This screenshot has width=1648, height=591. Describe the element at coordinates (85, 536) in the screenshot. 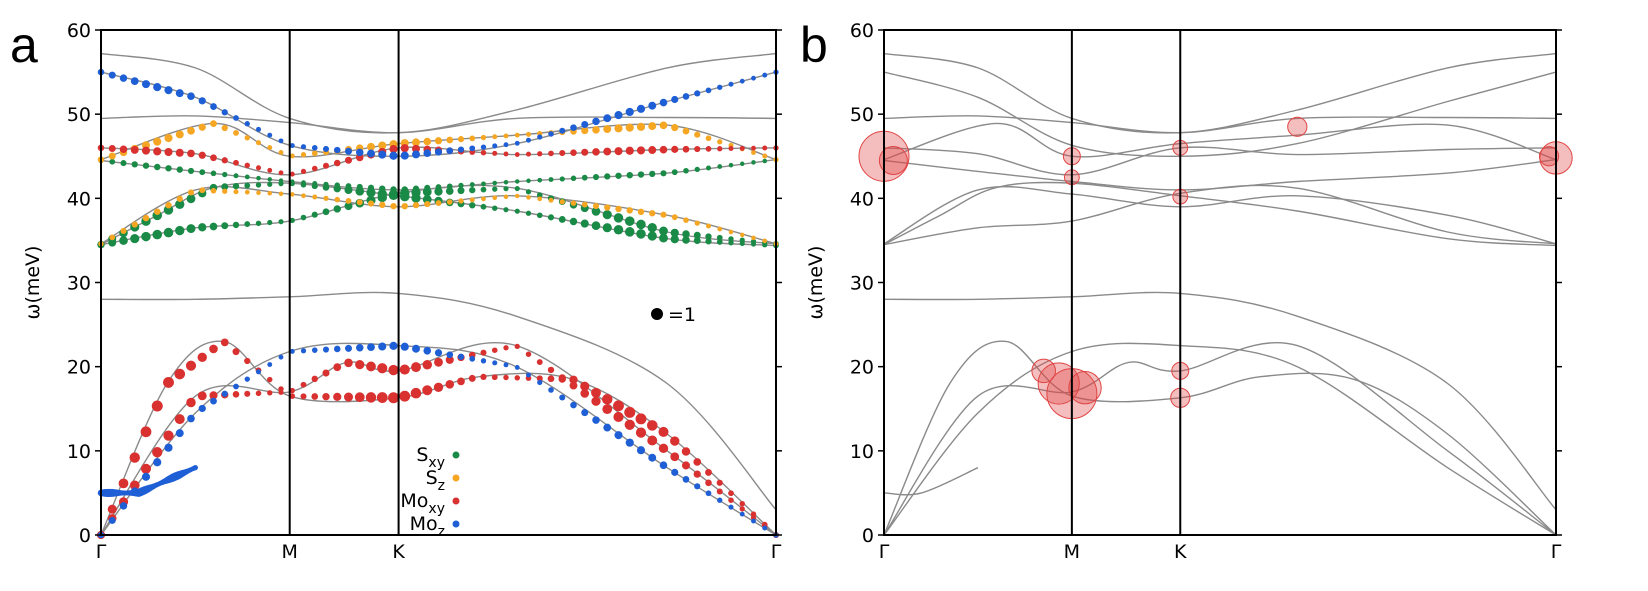

I see `y-tick-label: 0` at that location.